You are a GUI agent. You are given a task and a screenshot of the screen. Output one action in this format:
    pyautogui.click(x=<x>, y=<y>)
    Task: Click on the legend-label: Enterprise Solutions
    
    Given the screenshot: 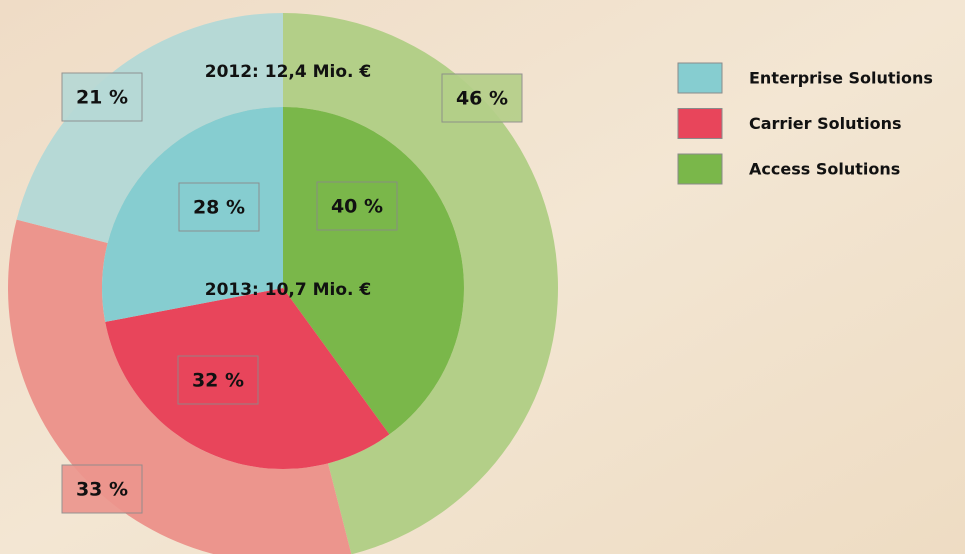 What is the action you would take?
    pyautogui.click(x=841, y=78)
    